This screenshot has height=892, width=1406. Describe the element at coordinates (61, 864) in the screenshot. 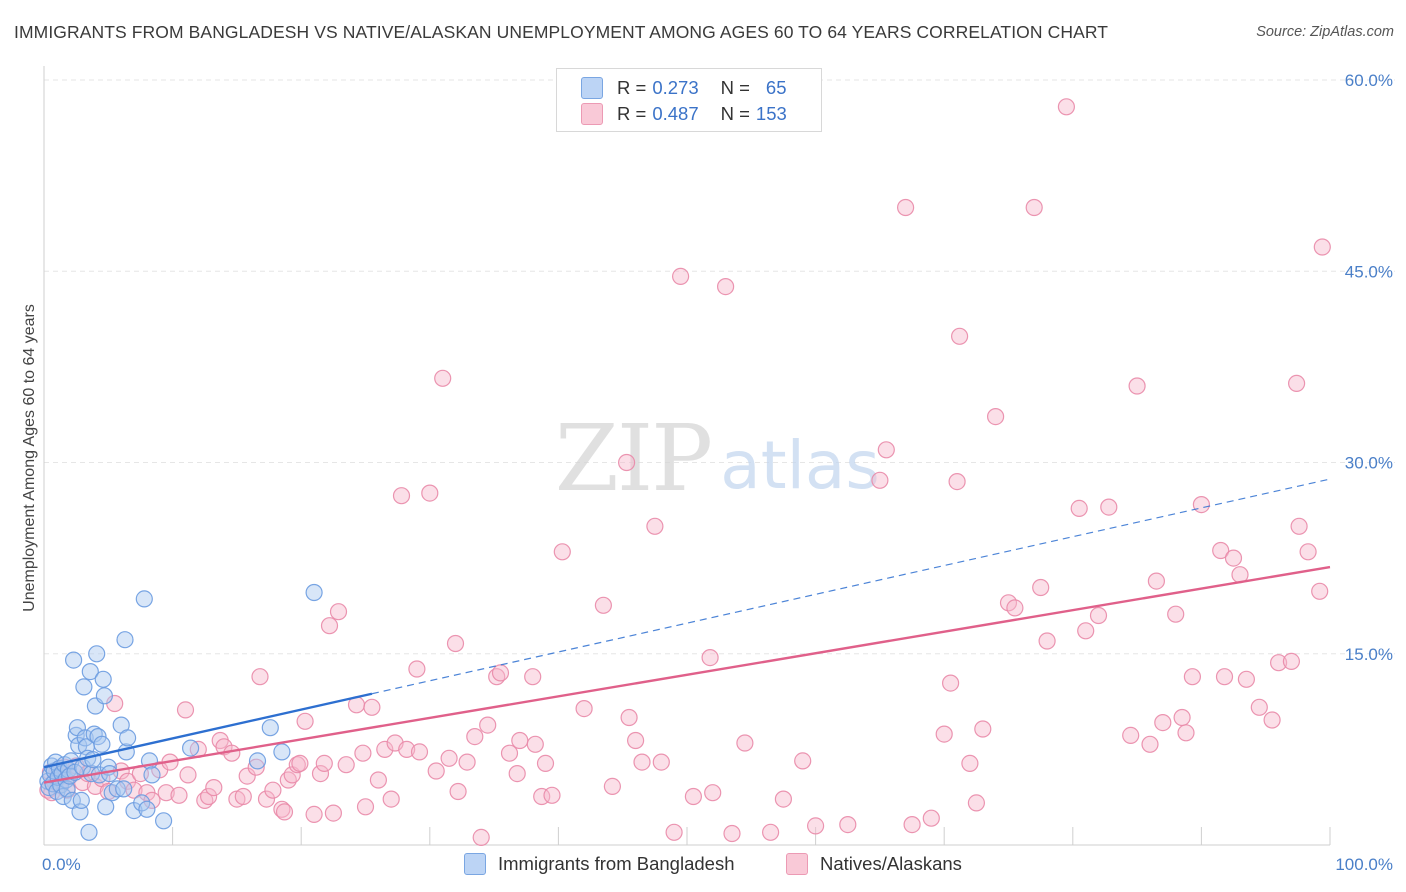

I see `x-tick-label: 0.0%` at that location.